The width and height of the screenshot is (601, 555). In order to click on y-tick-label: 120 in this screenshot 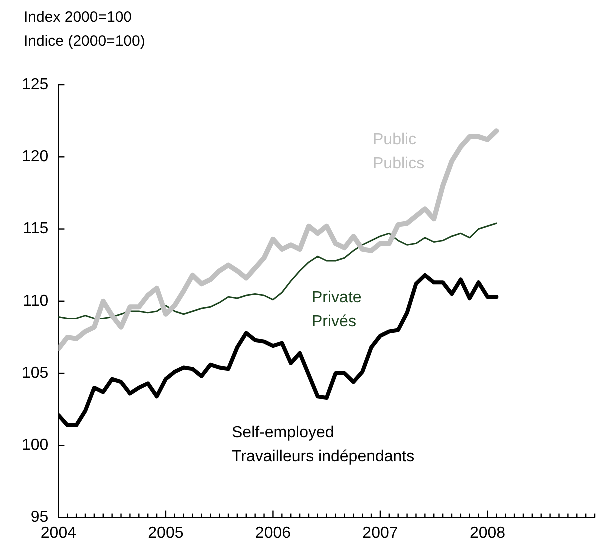, I will do `click(35, 157)`.